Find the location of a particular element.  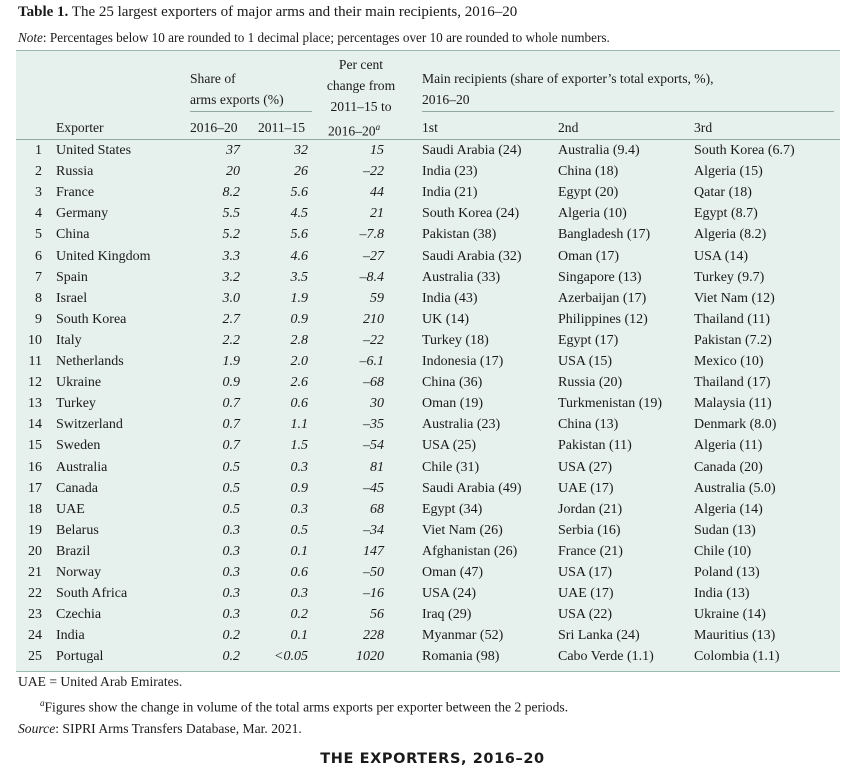

second-recipient-cell: Sri Lanka (24) is located at coordinates (599, 636).